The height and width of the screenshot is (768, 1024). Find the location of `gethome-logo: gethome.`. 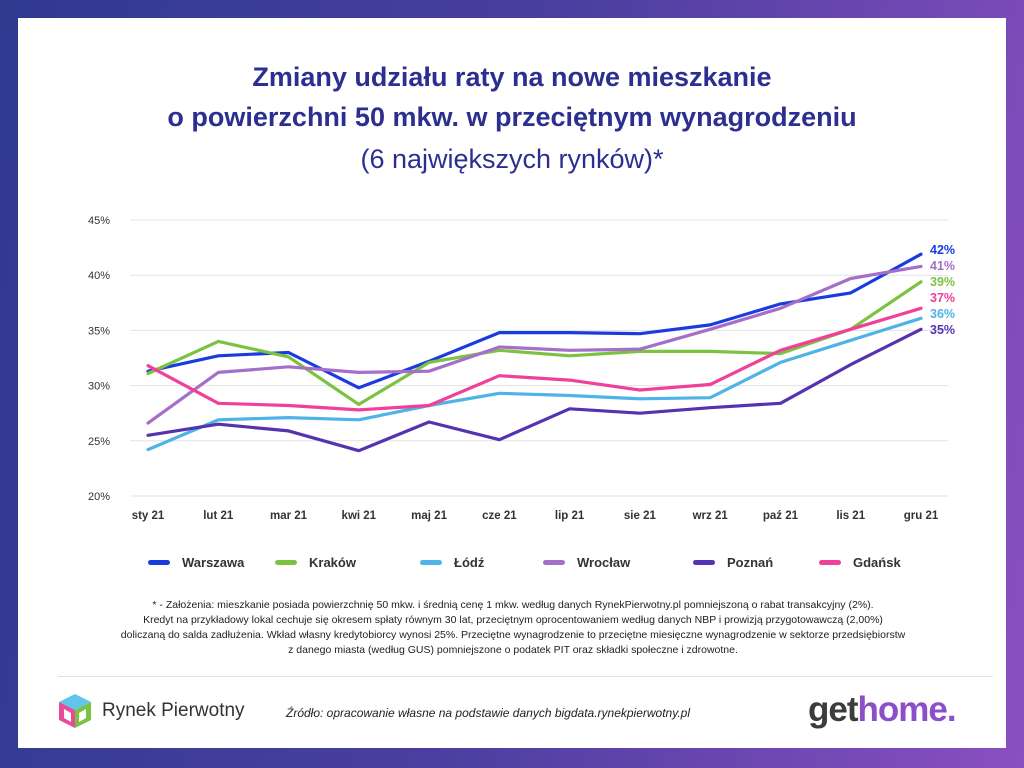

gethome-logo: gethome. is located at coordinates (882, 710).